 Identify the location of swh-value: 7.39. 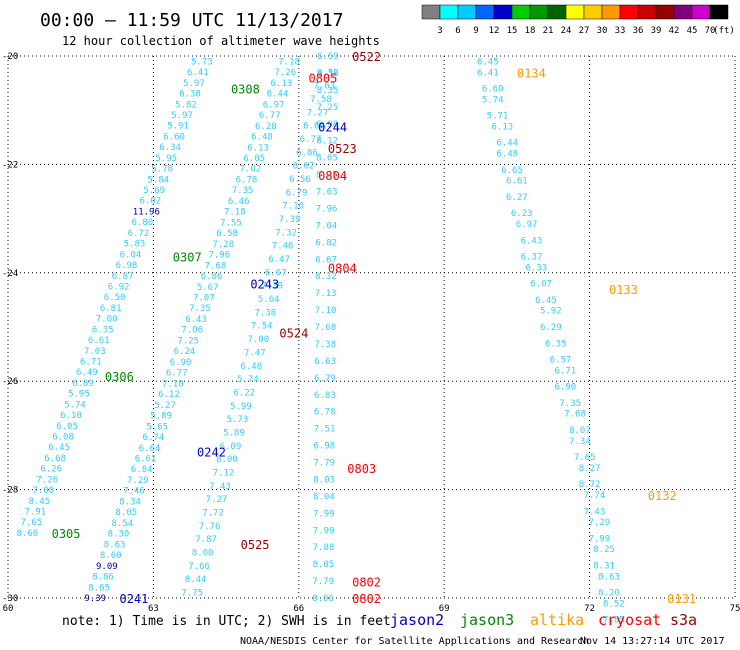
(290, 220).